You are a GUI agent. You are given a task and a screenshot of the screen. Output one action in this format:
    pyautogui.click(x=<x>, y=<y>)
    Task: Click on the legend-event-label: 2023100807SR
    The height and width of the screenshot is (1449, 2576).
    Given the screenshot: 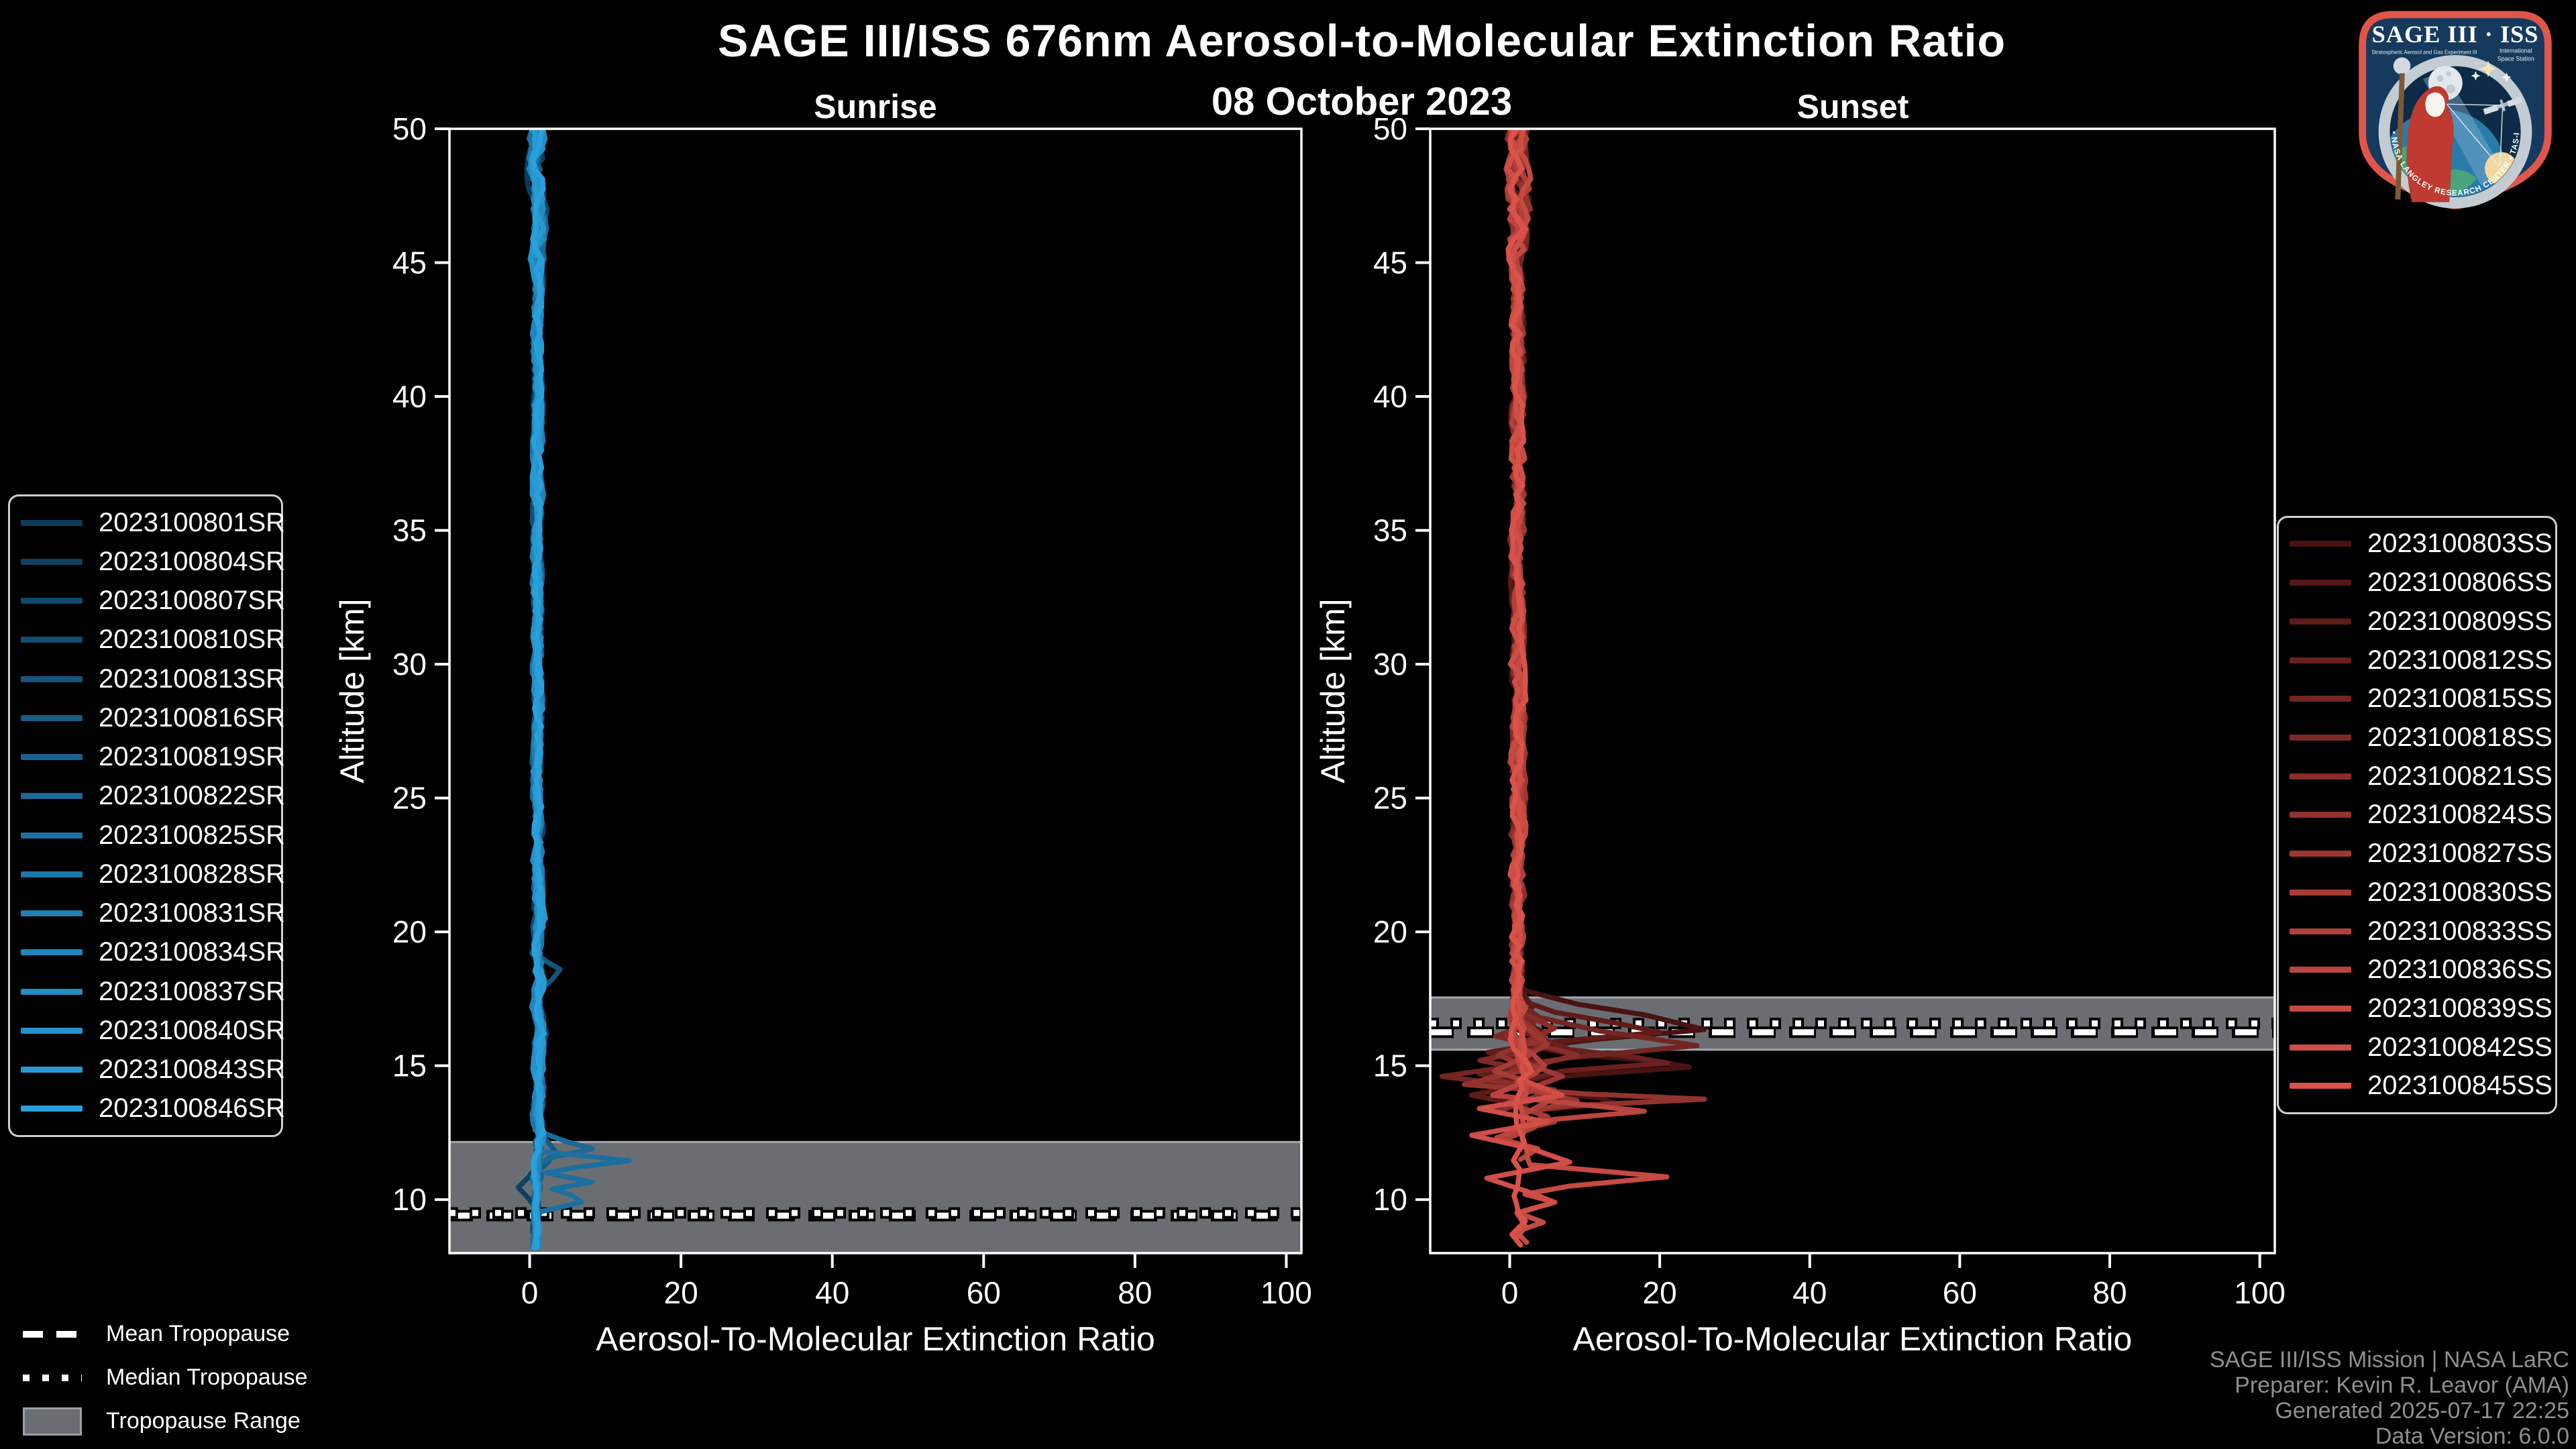 What is the action you would take?
    pyautogui.click(x=192, y=601)
    